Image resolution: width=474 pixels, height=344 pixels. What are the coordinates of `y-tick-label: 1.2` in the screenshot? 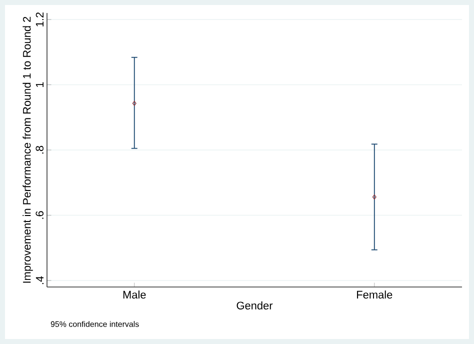 It's located at (40, 19).